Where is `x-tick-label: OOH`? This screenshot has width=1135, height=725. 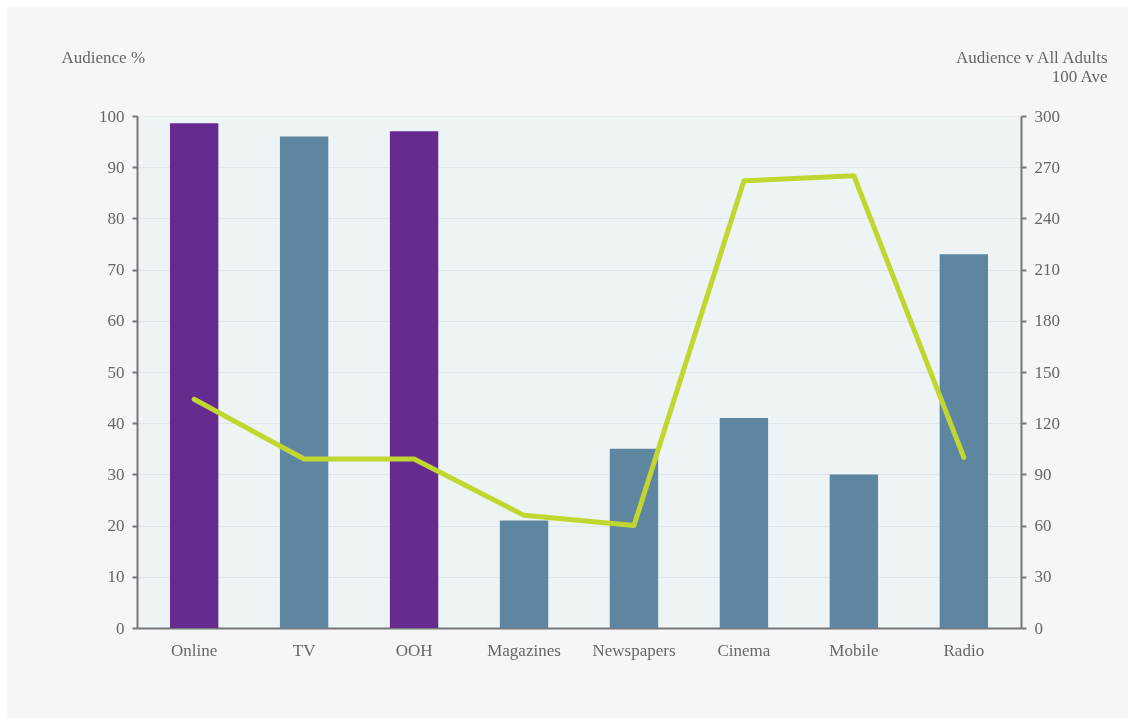
x-tick-label: OOH is located at coordinates (414, 650).